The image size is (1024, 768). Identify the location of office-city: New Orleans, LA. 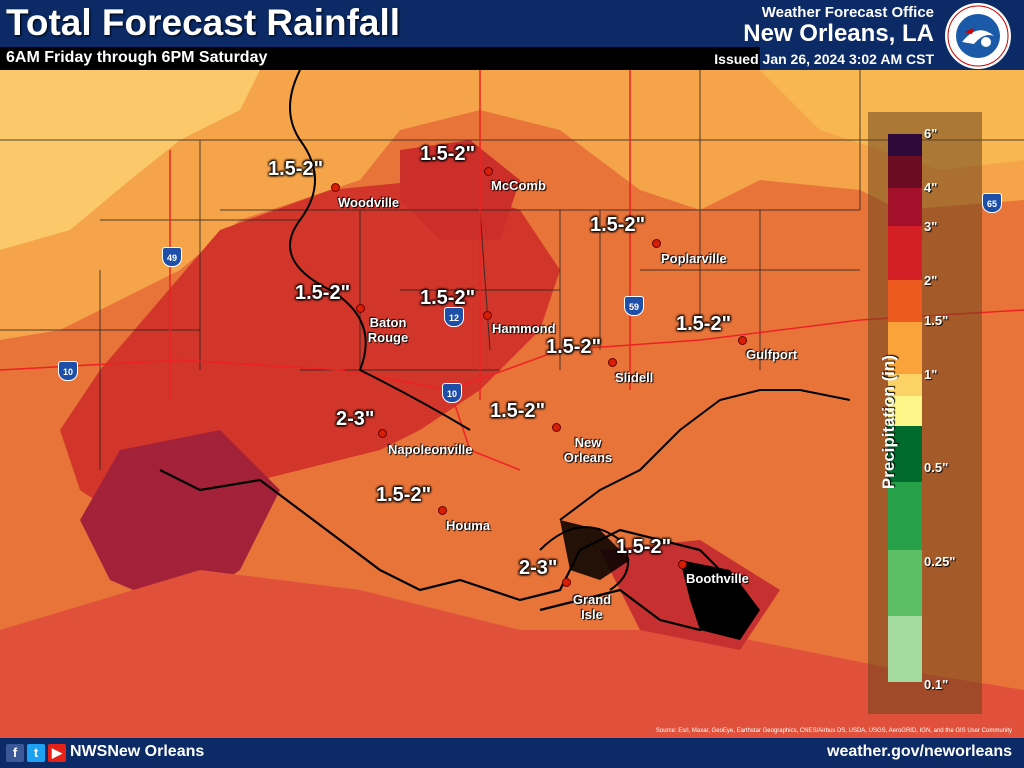
(838, 33).